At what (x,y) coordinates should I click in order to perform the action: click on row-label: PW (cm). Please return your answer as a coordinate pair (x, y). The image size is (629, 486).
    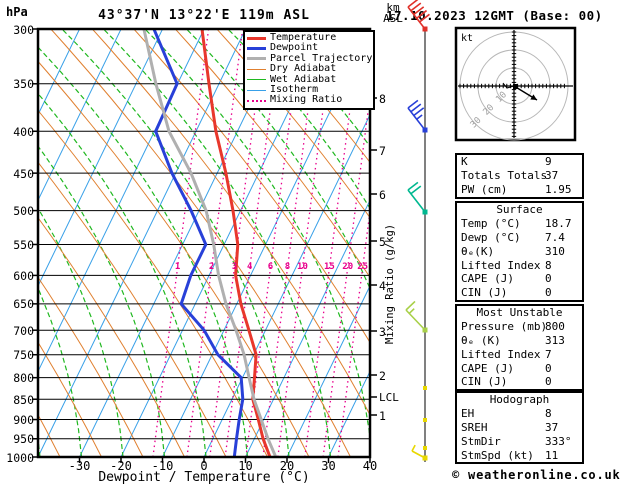
    Looking at the image, I should click on (484, 189).